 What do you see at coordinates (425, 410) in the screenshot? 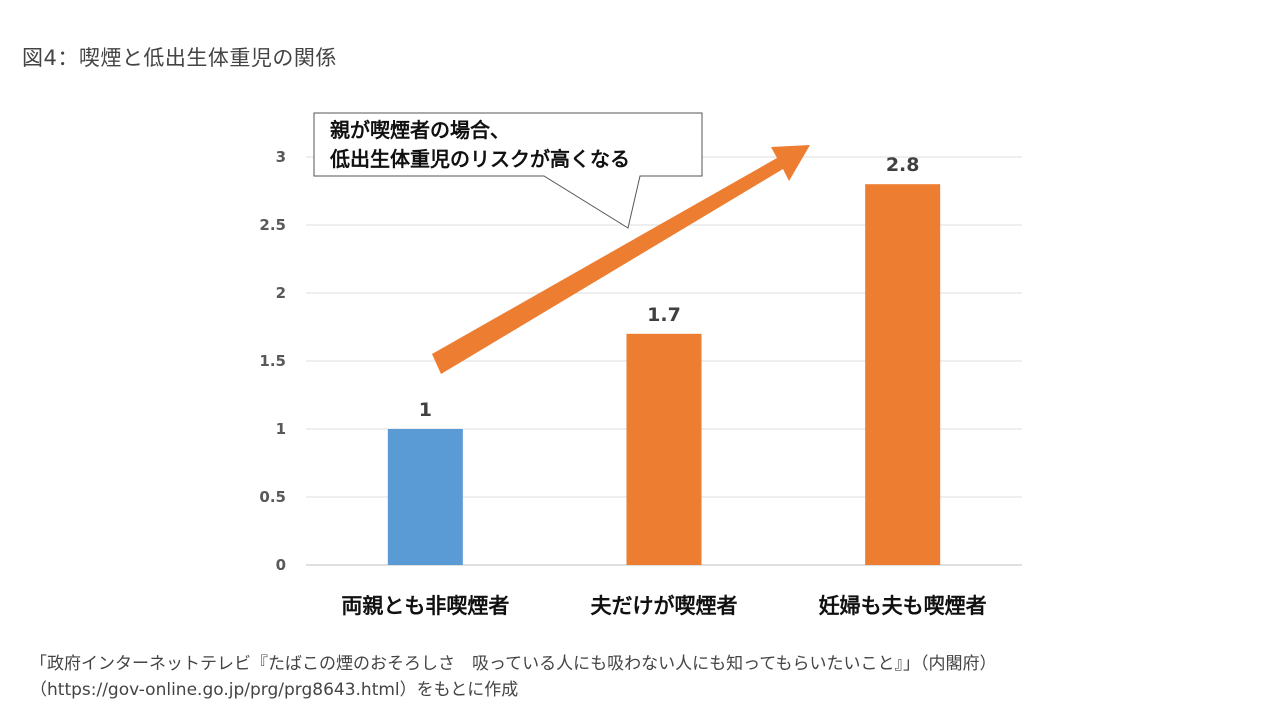
I see `bar-value-label: 1` at bounding box center [425, 410].